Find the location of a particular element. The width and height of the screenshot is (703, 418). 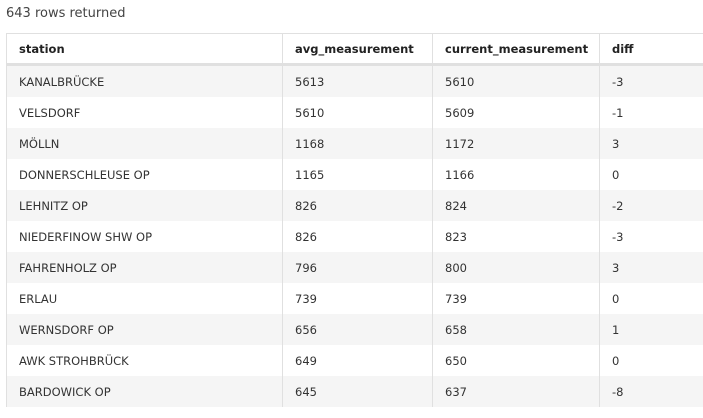

table-row: FAHRENHOLZ OP 796 800 3 is located at coordinates (354, 267).